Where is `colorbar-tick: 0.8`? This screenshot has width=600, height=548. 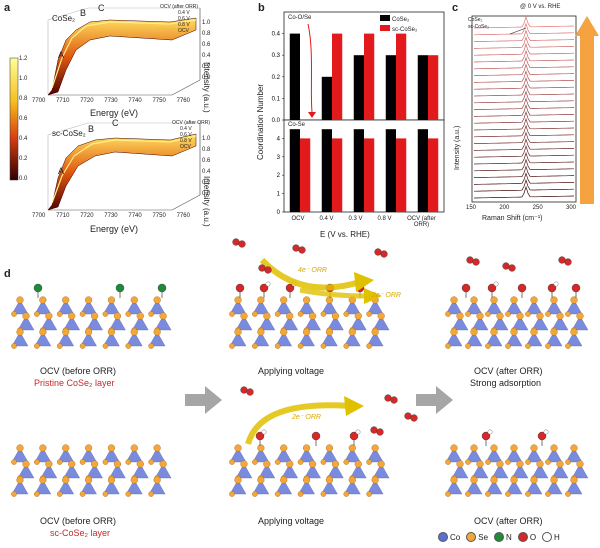
colorbar-tick: 0.8 is located at coordinates (23, 99).